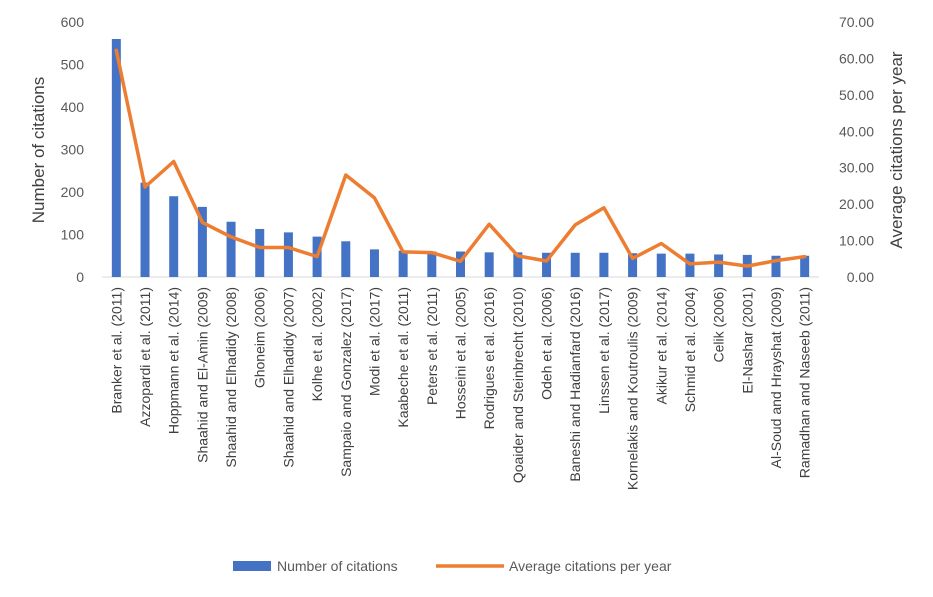 The height and width of the screenshot is (597, 933). I want to click on y-tick-label: 200, so click(73, 192).